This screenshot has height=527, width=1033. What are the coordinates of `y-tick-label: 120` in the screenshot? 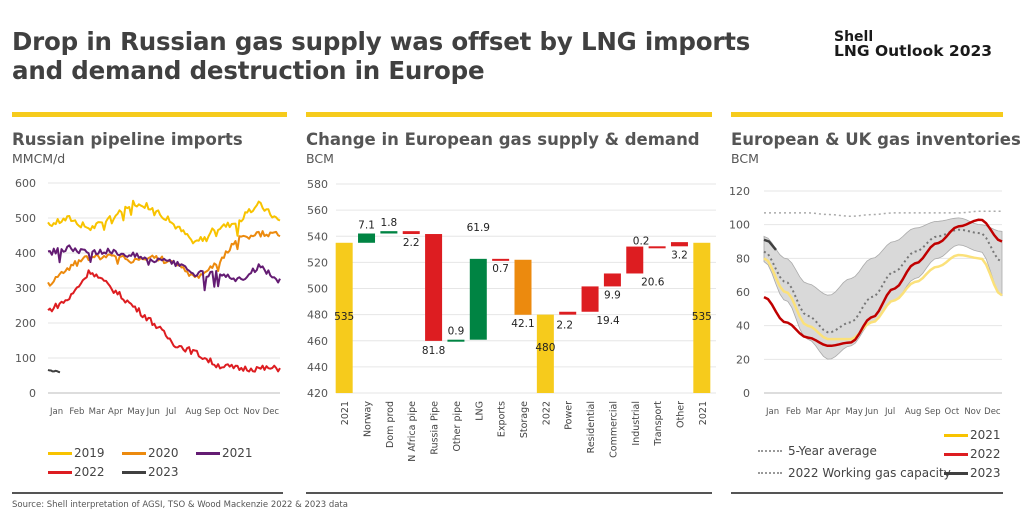 It's located at (739, 191).